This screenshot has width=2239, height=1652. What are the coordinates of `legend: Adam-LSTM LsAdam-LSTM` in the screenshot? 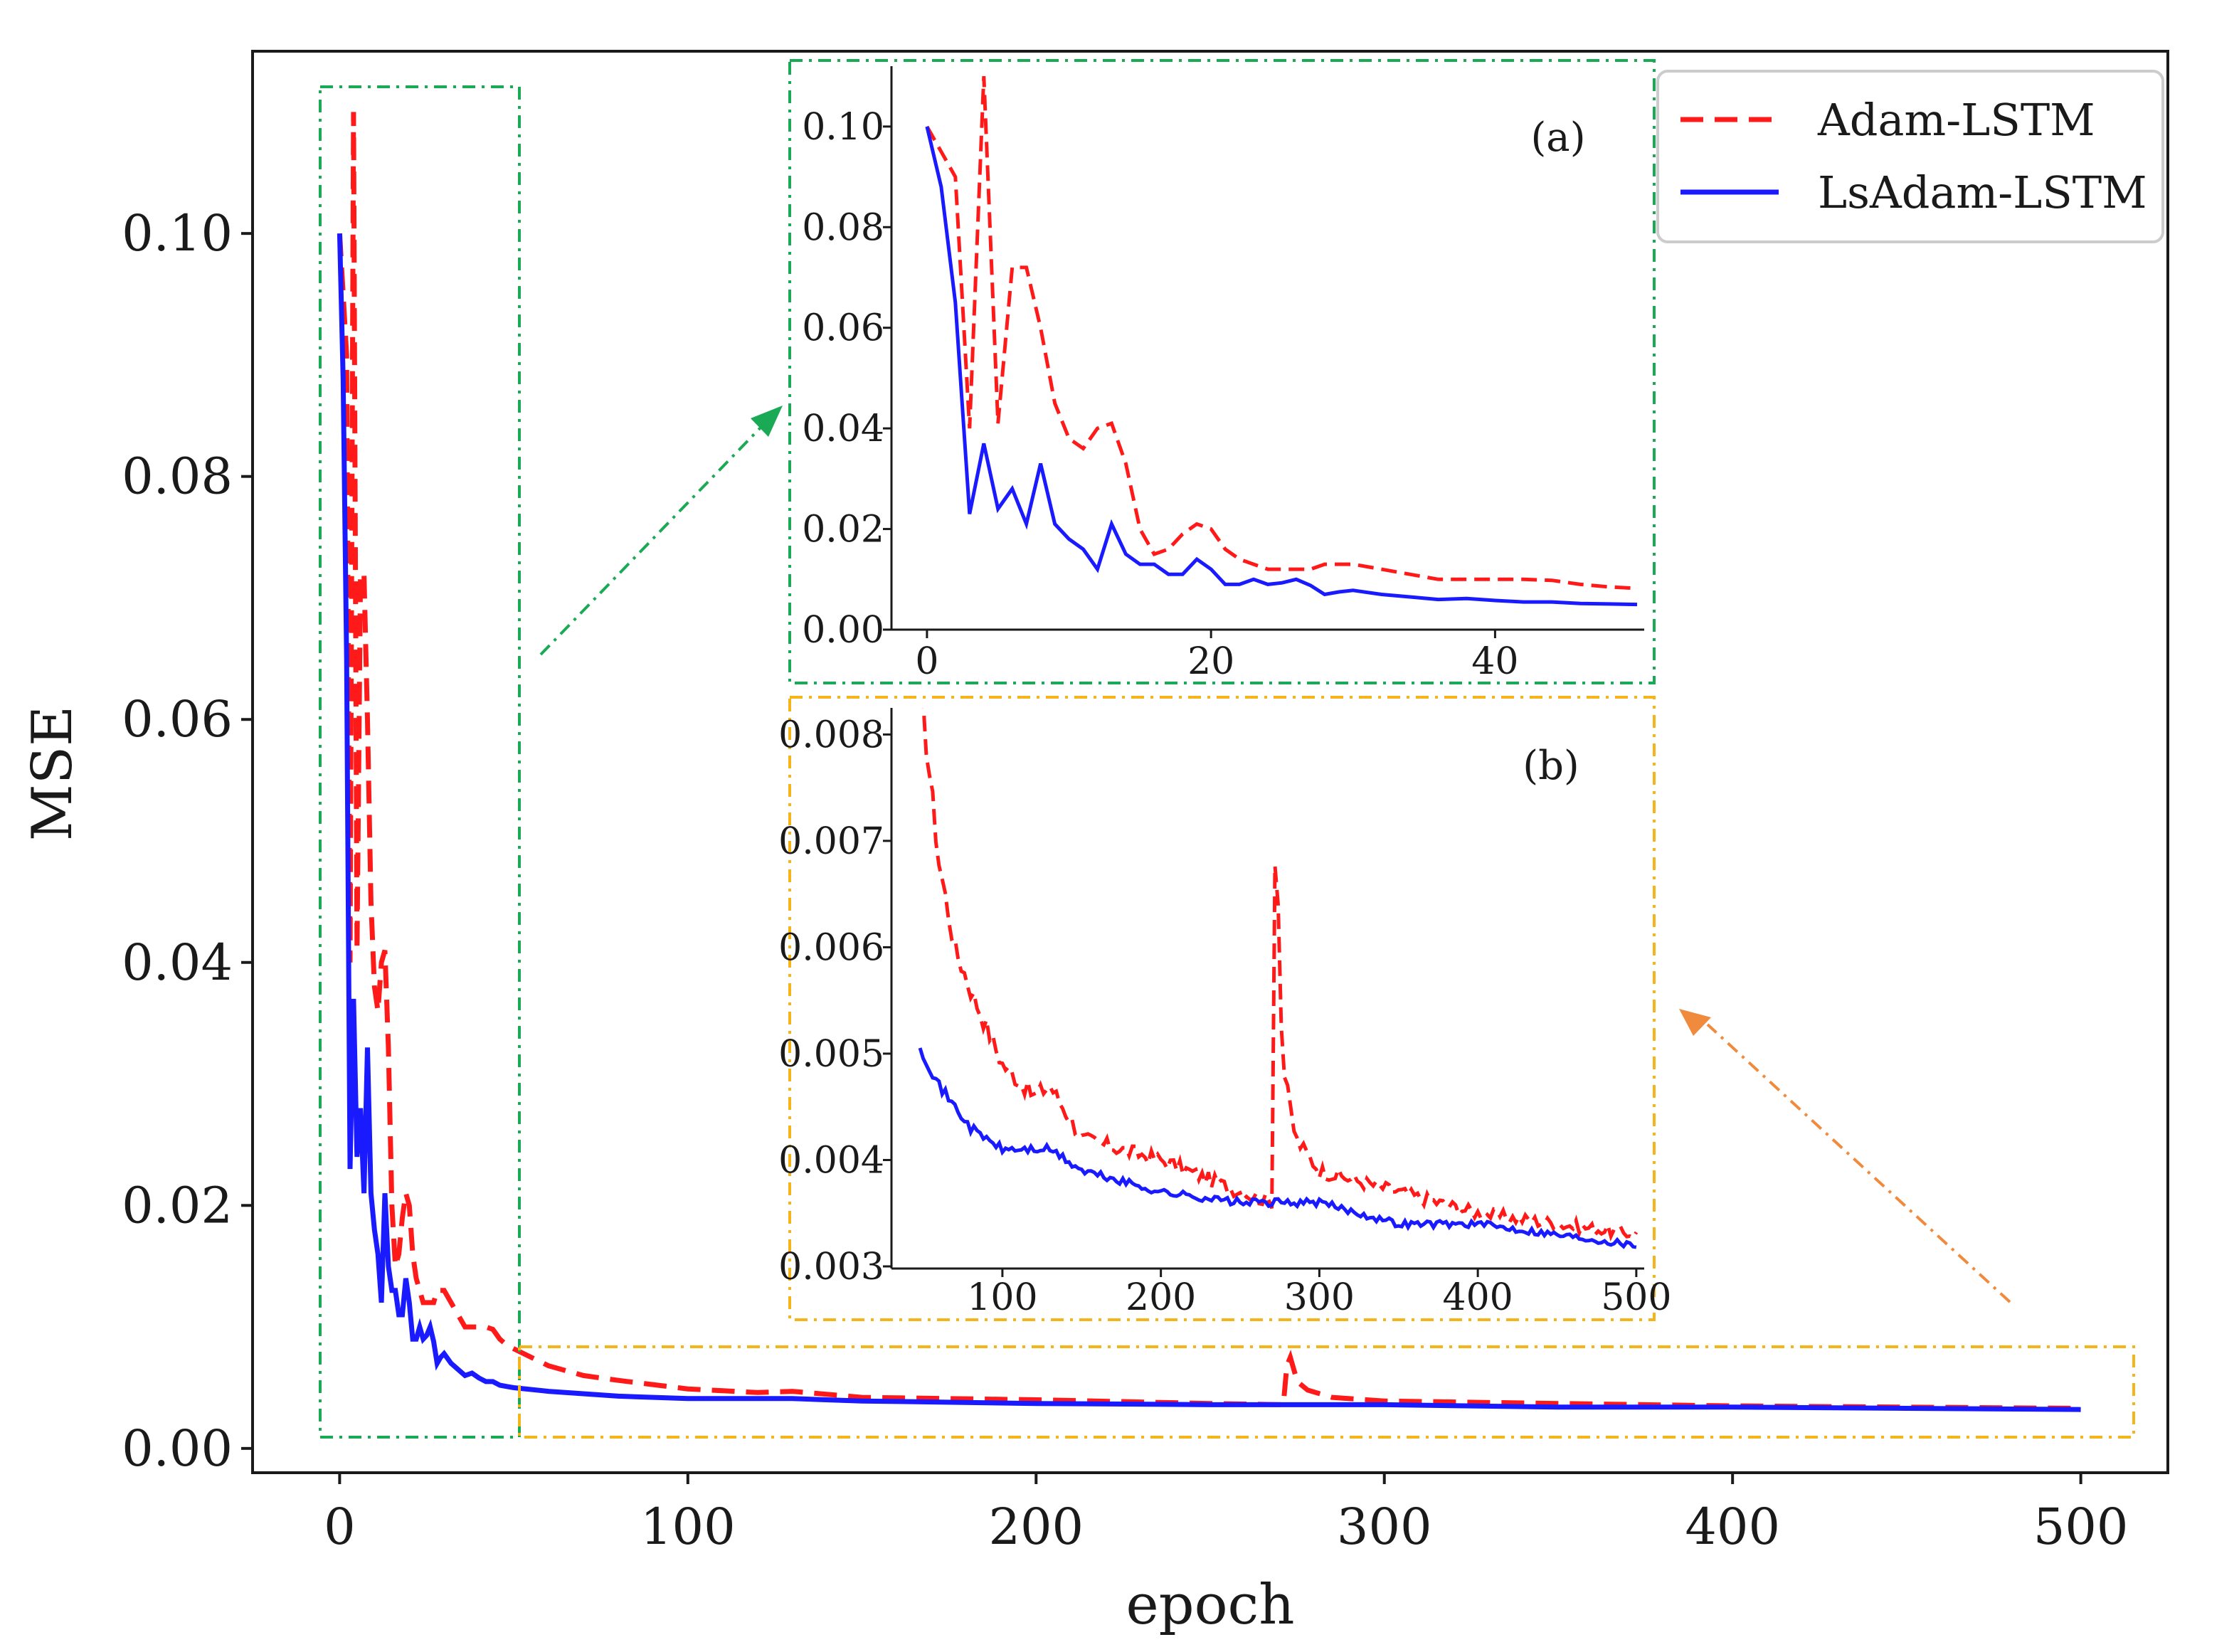 It's located at (1910, 156).